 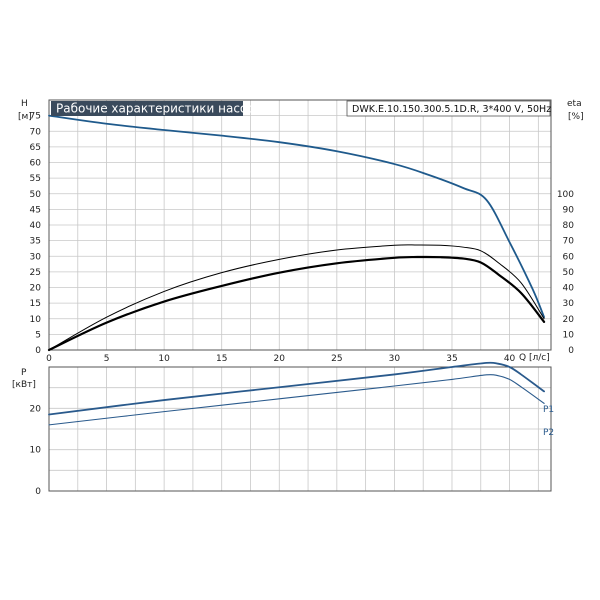 What do you see at coordinates (36, 289) in the screenshot?
I see `head-tick-label: 20` at bounding box center [36, 289].